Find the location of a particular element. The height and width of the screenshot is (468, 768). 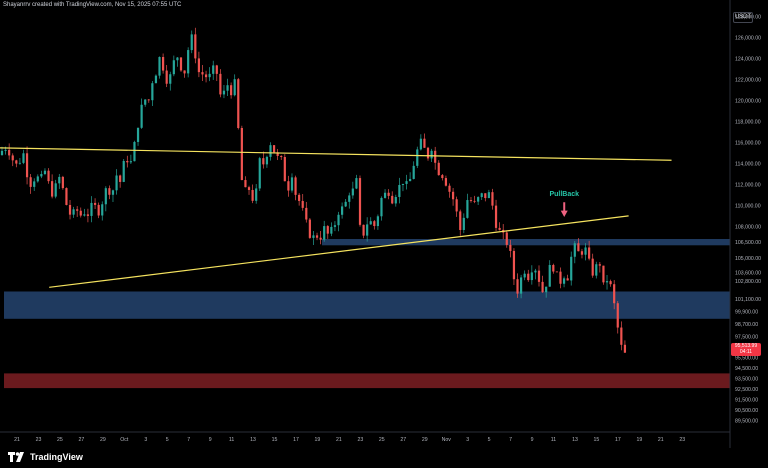

y-tick-label: 89,500.00 is located at coordinates (746, 422).